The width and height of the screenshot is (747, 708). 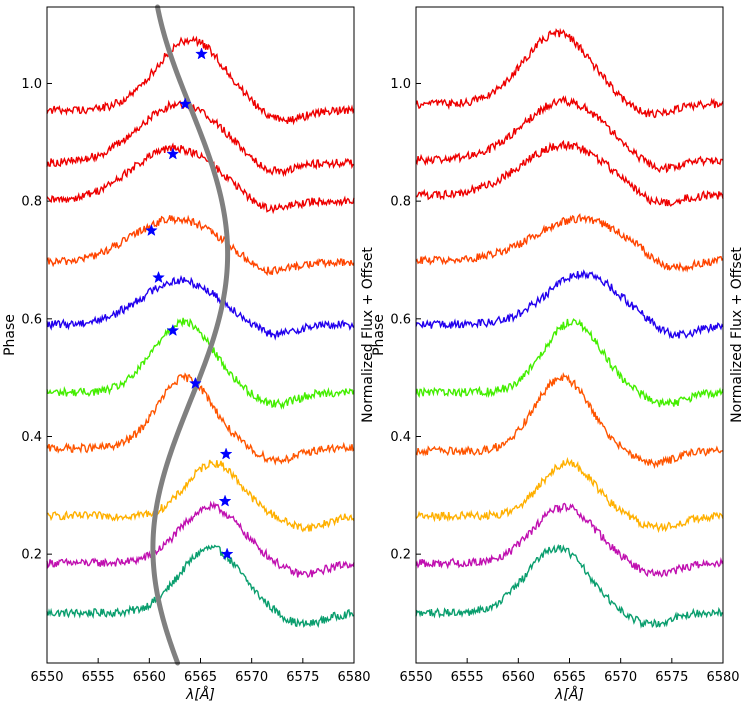 What do you see at coordinates (200, 694) in the screenshot?
I see `left-x-axis-label: λ[Å]` at bounding box center [200, 694].